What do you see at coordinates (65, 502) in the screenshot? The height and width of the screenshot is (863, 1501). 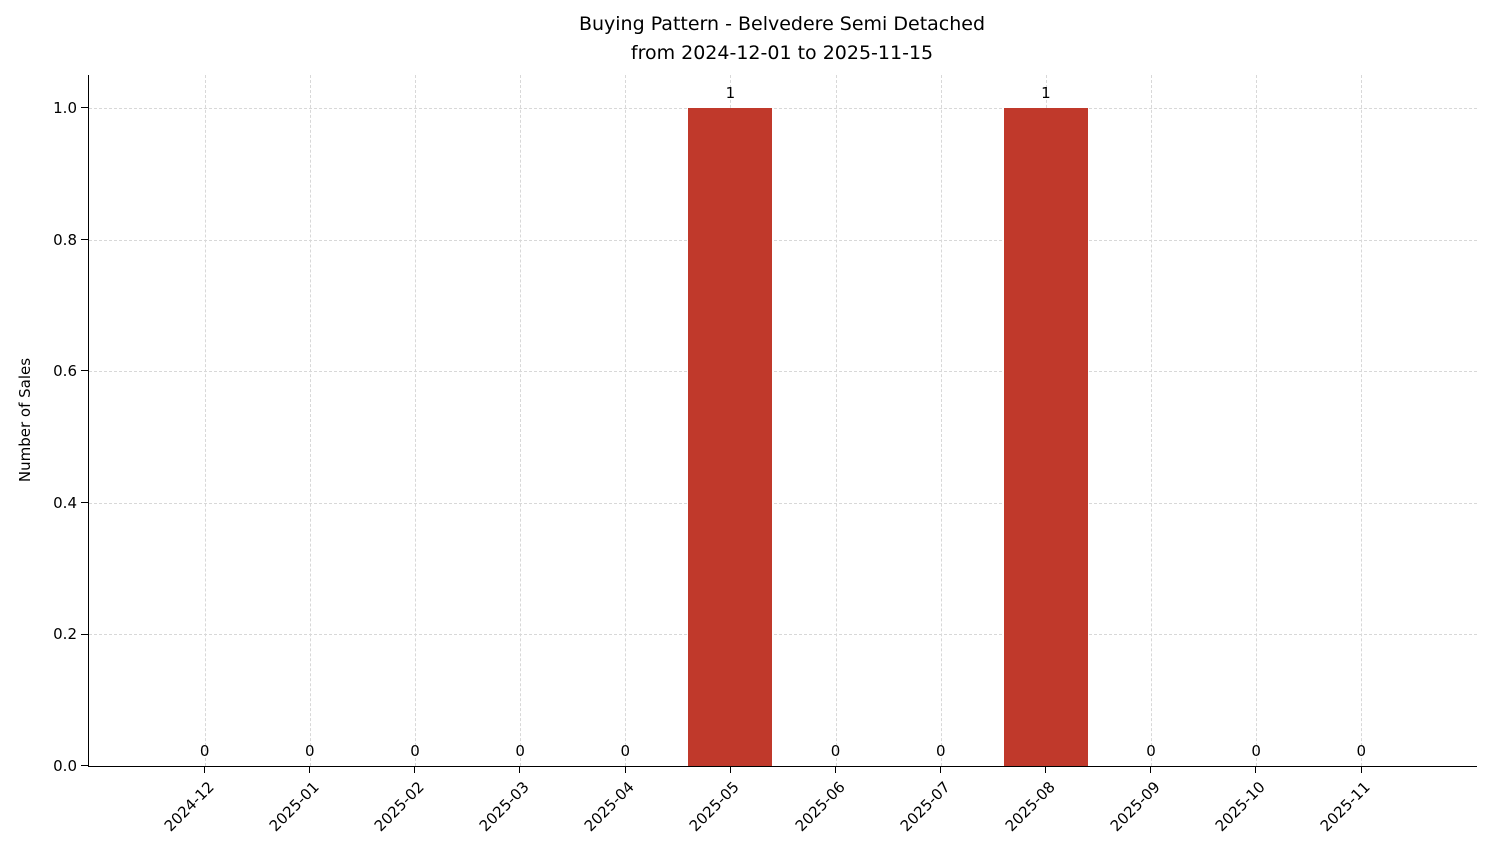 I see `y-tick-label: 0.4` at bounding box center [65, 502].